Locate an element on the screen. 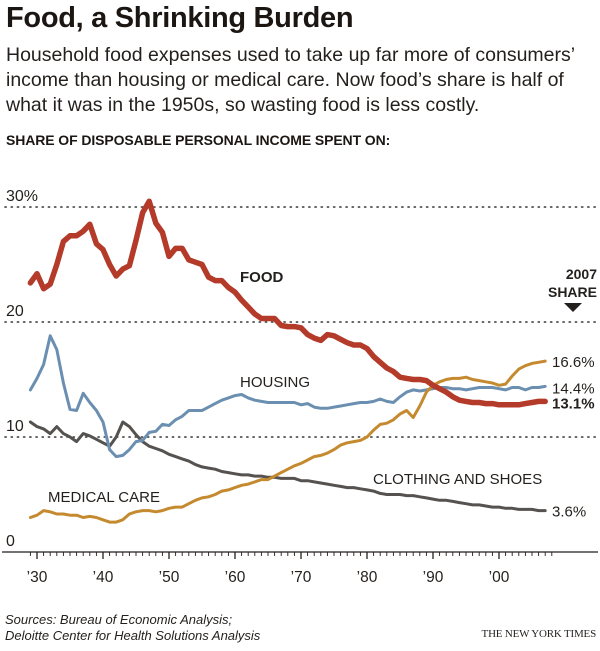 The height and width of the screenshot is (651, 600). y-tick-label: 0 is located at coordinates (10, 541).